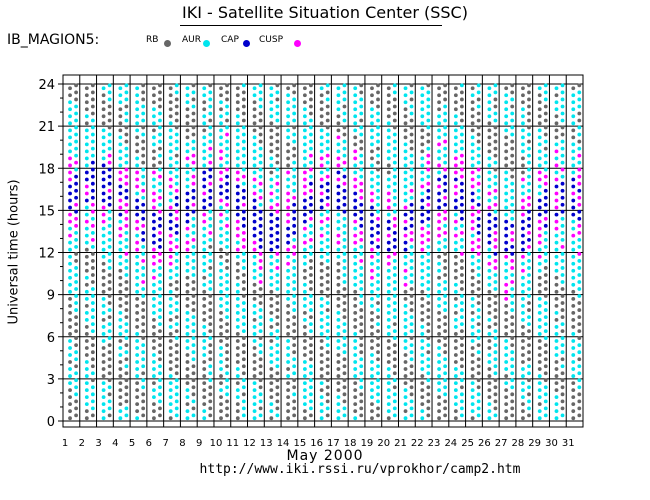 Image resolution: width=650 pixels, height=500 pixels. What do you see at coordinates (316, 443) in the screenshot?
I see `day-label: 16` at bounding box center [316, 443].